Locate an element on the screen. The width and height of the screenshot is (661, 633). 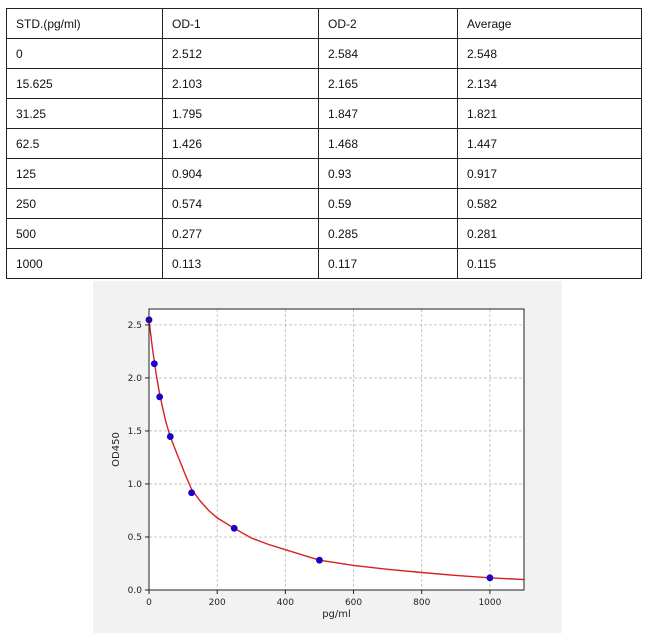
table-cell: 0.277 is located at coordinates (240, 233).